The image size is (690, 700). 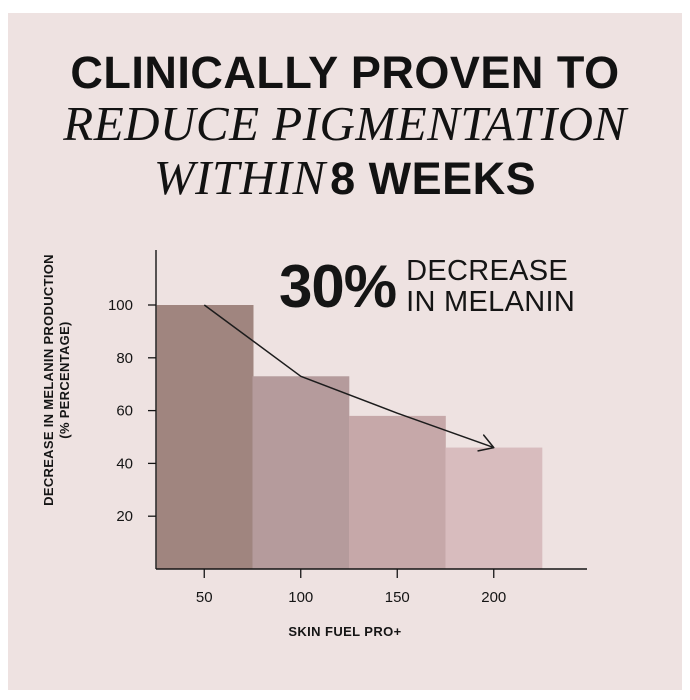 I want to click on y-tick-label-80: 80, so click(x=124, y=358).